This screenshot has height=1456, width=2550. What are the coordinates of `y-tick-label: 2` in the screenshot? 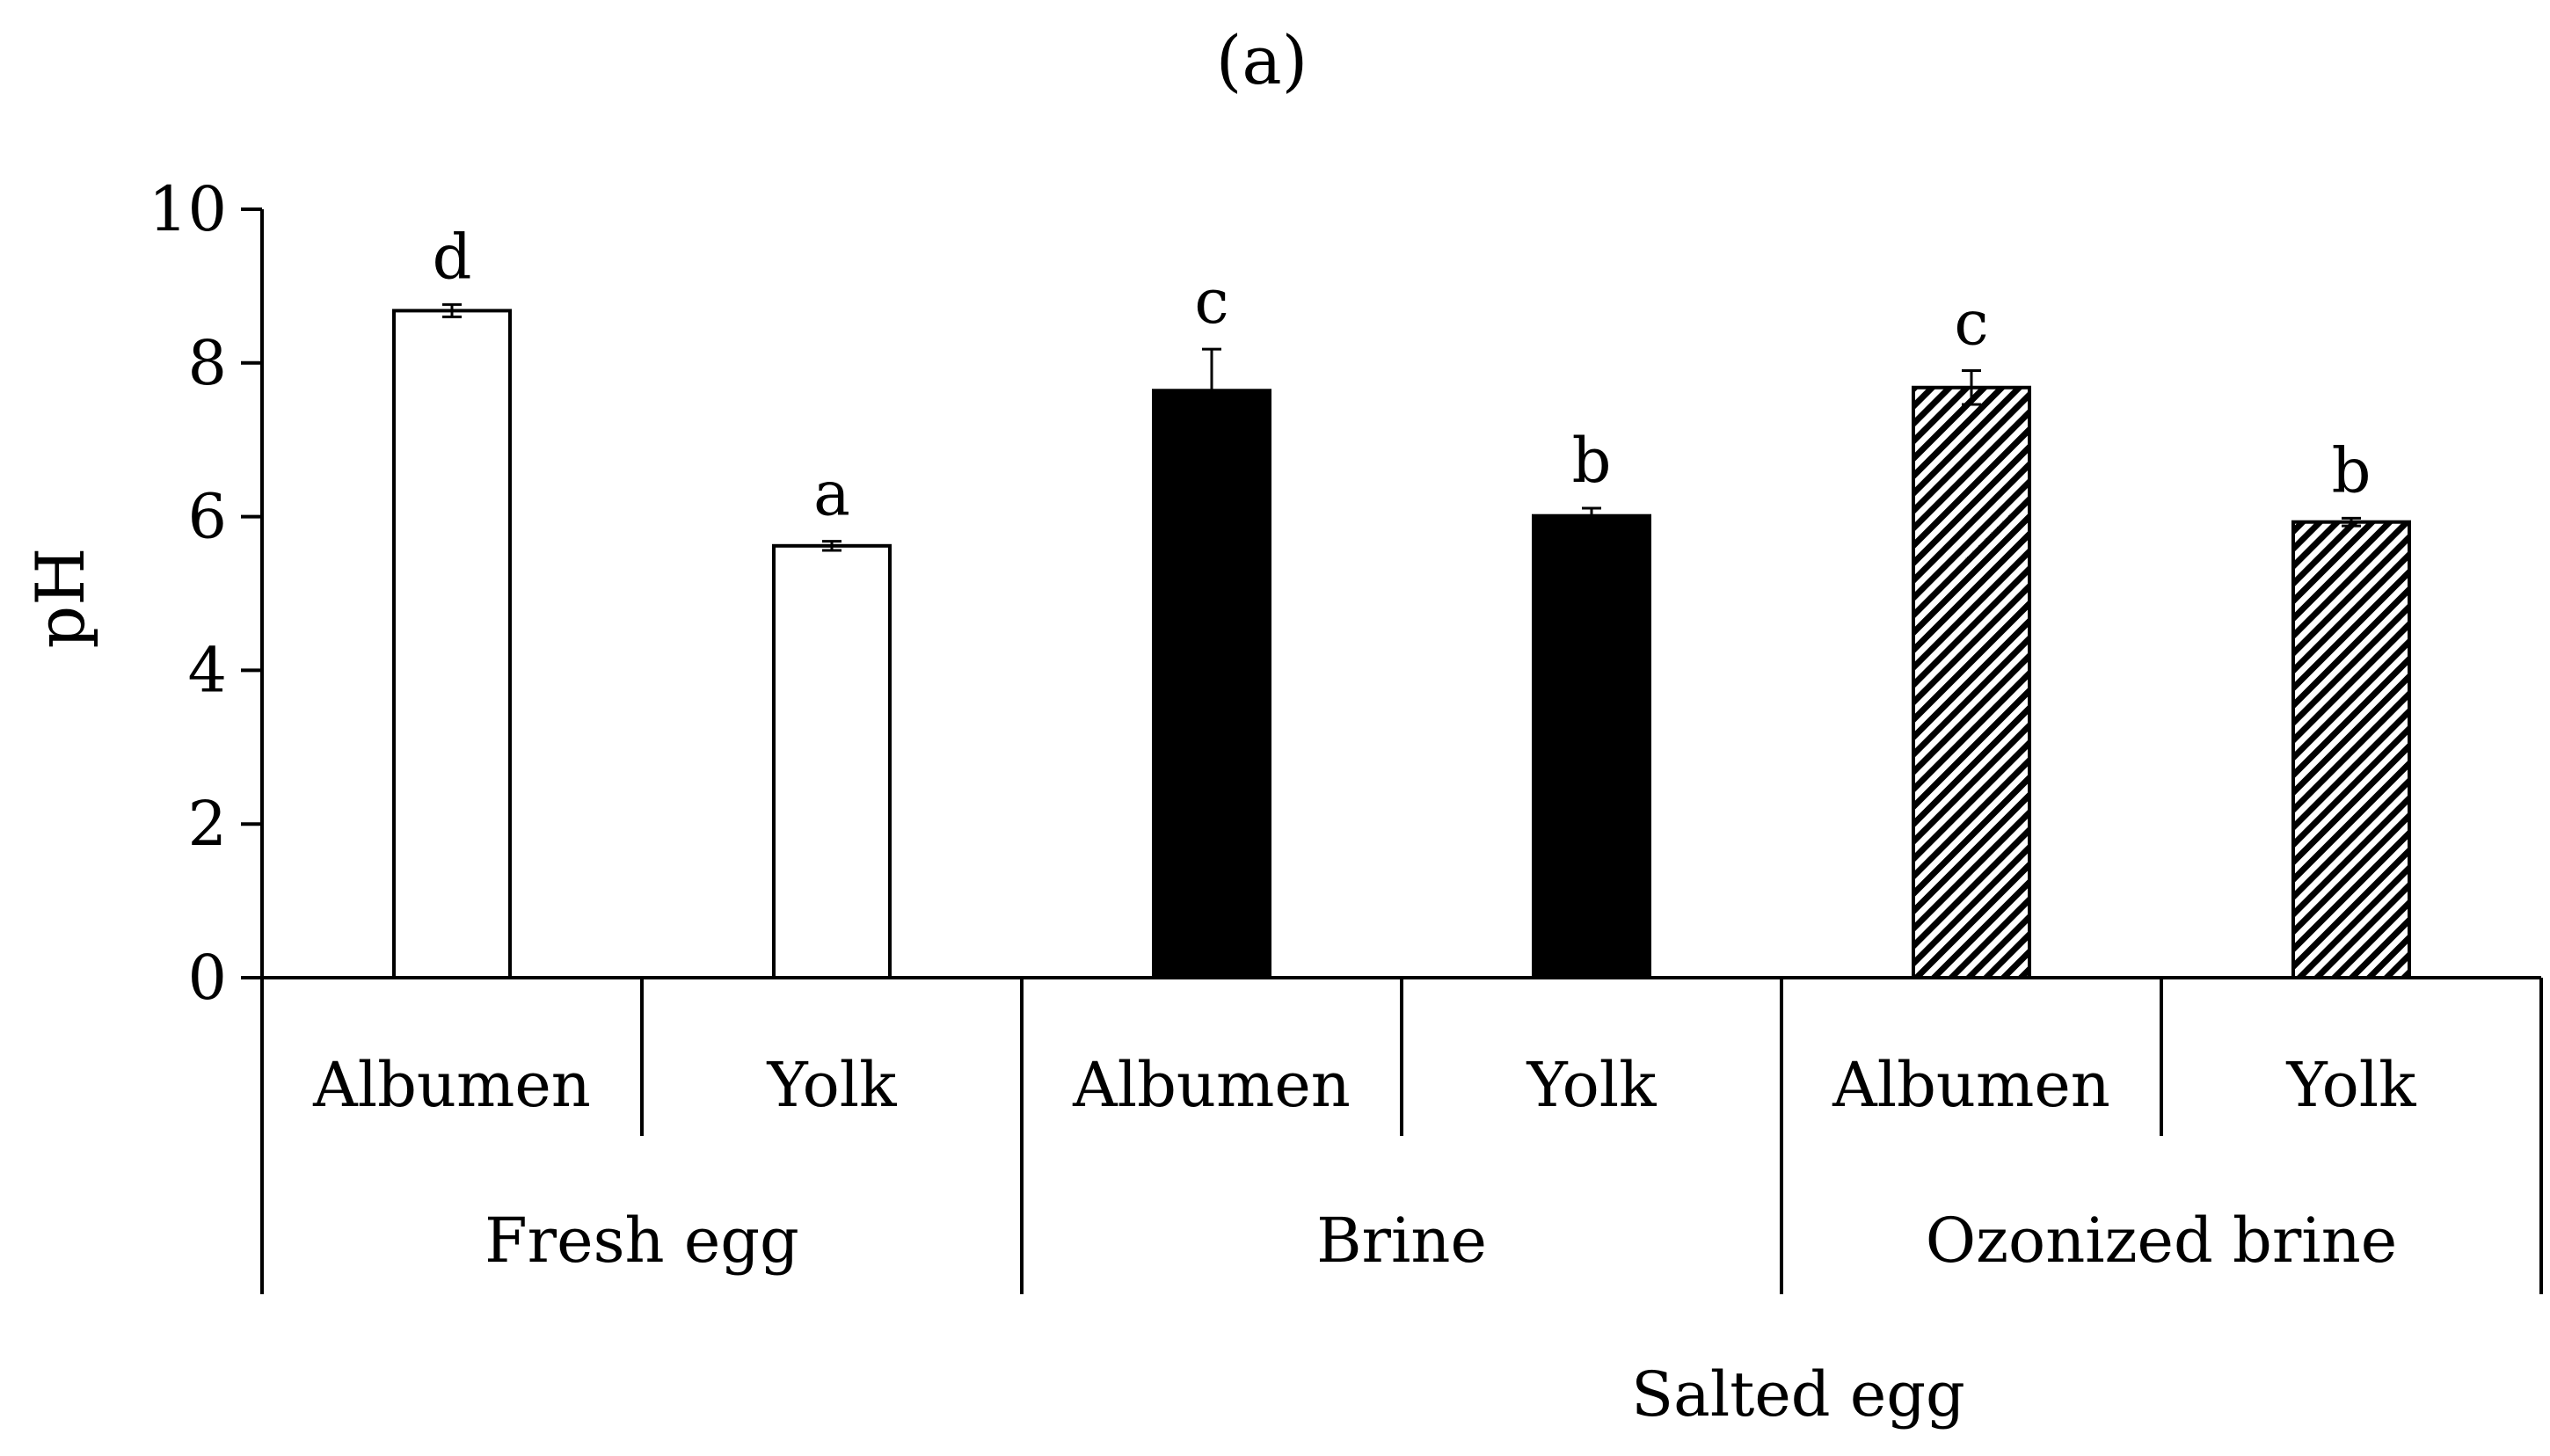 It's located at (207, 824).